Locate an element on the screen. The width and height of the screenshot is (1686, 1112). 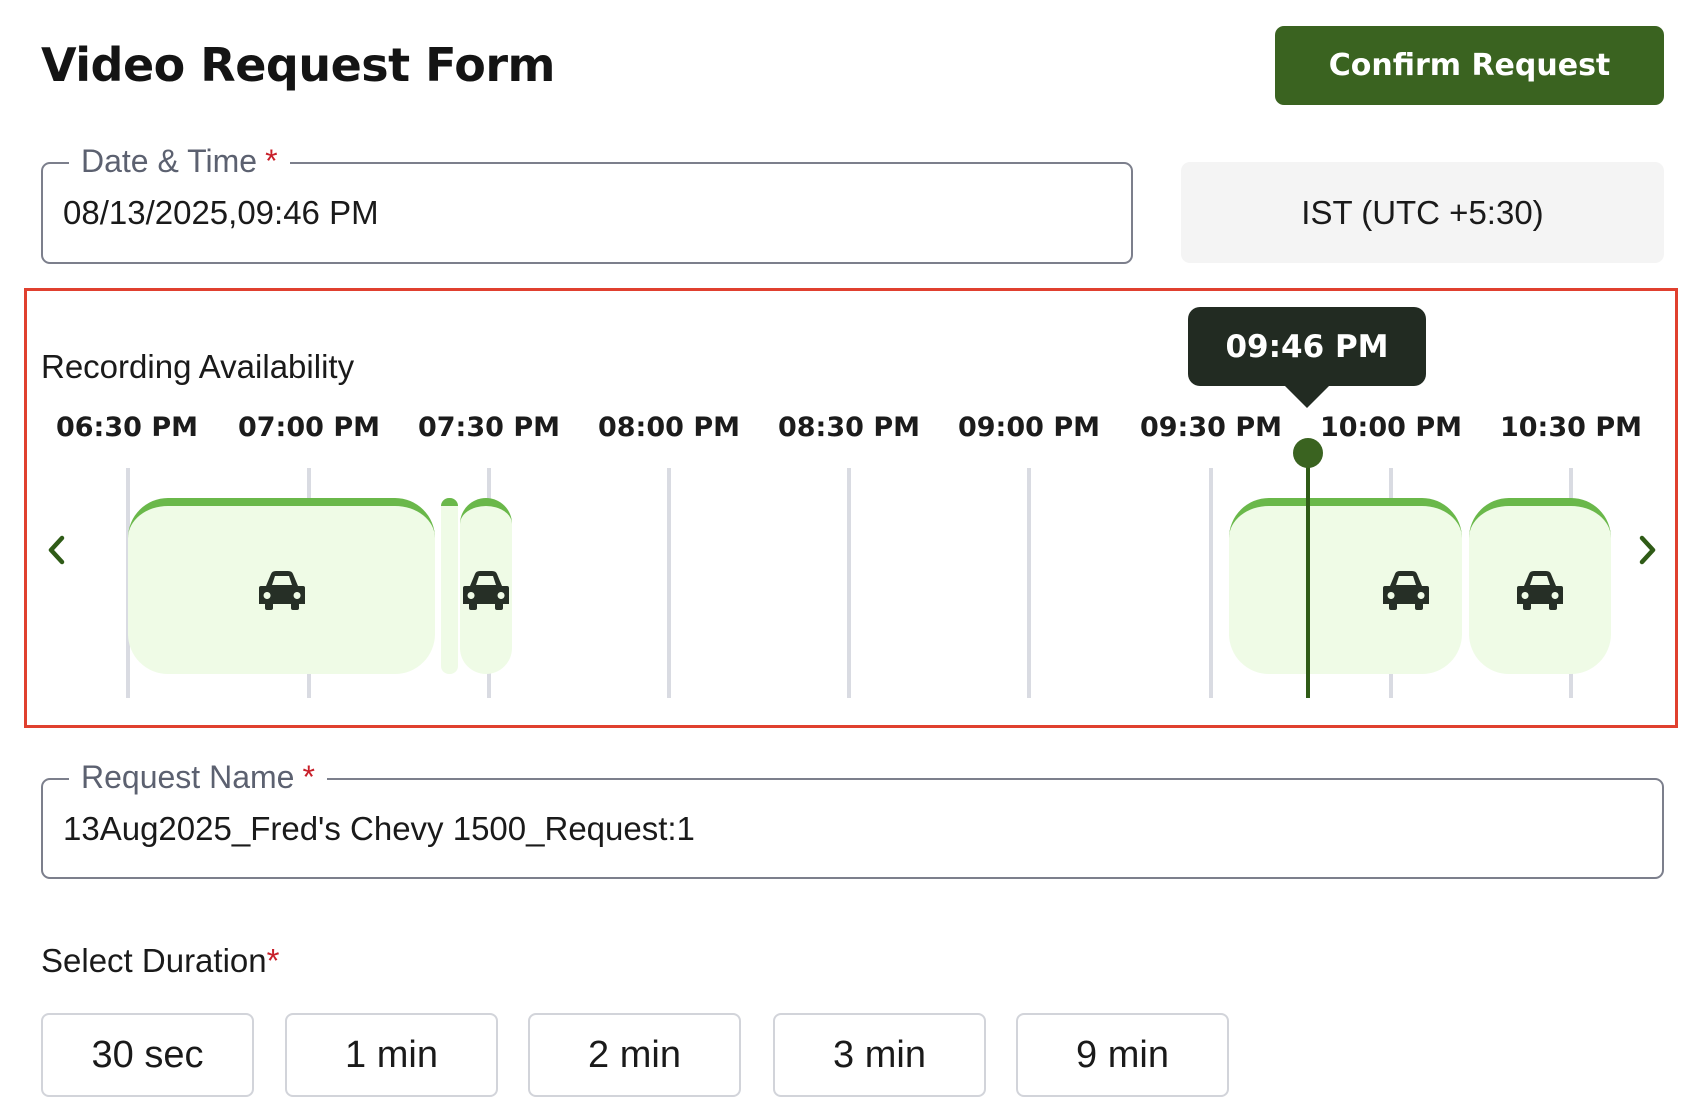
page-title: Video Request Form is located at coordinates (298, 65).